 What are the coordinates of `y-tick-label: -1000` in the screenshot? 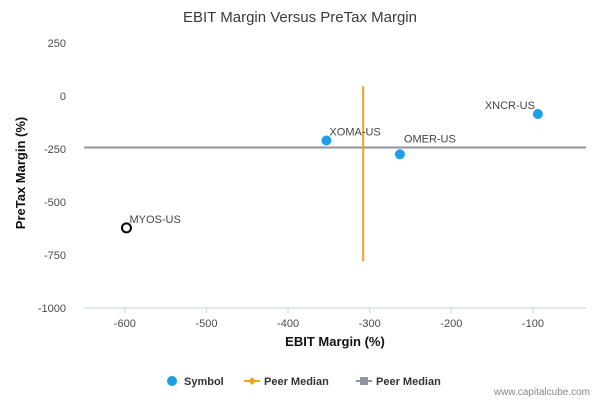 It's located at (52, 309).